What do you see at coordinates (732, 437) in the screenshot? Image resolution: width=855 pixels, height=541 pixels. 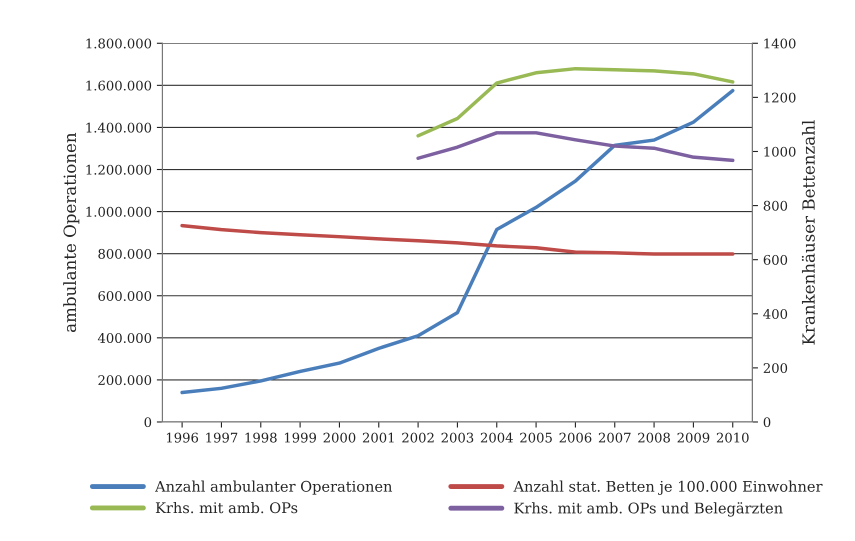 I see `x-tick-label: 2010` at bounding box center [732, 437].